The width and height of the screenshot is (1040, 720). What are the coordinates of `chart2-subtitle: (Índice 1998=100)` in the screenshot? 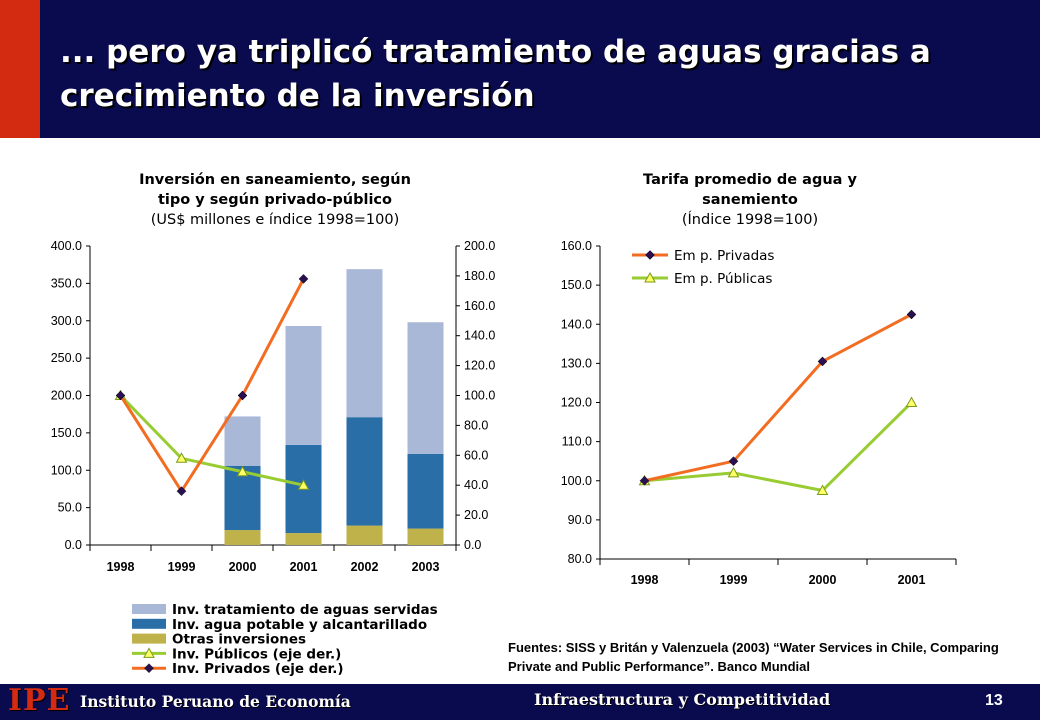 It's located at (750, 220).